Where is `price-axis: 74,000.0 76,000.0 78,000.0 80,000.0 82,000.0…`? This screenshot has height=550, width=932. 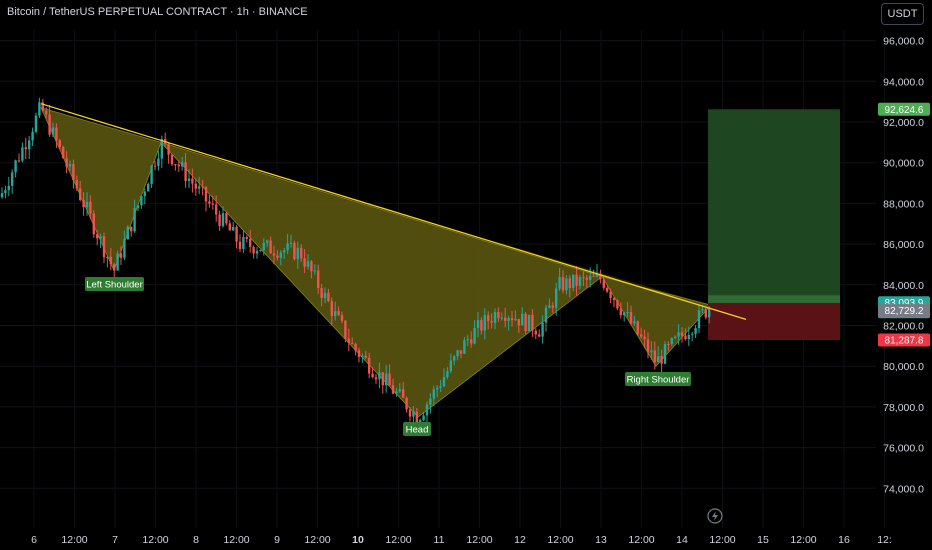
price-axis: 74,000.0 76,000.0 78,000.0 80,000.0 82,000.0… is located at coordinates (903, 266).